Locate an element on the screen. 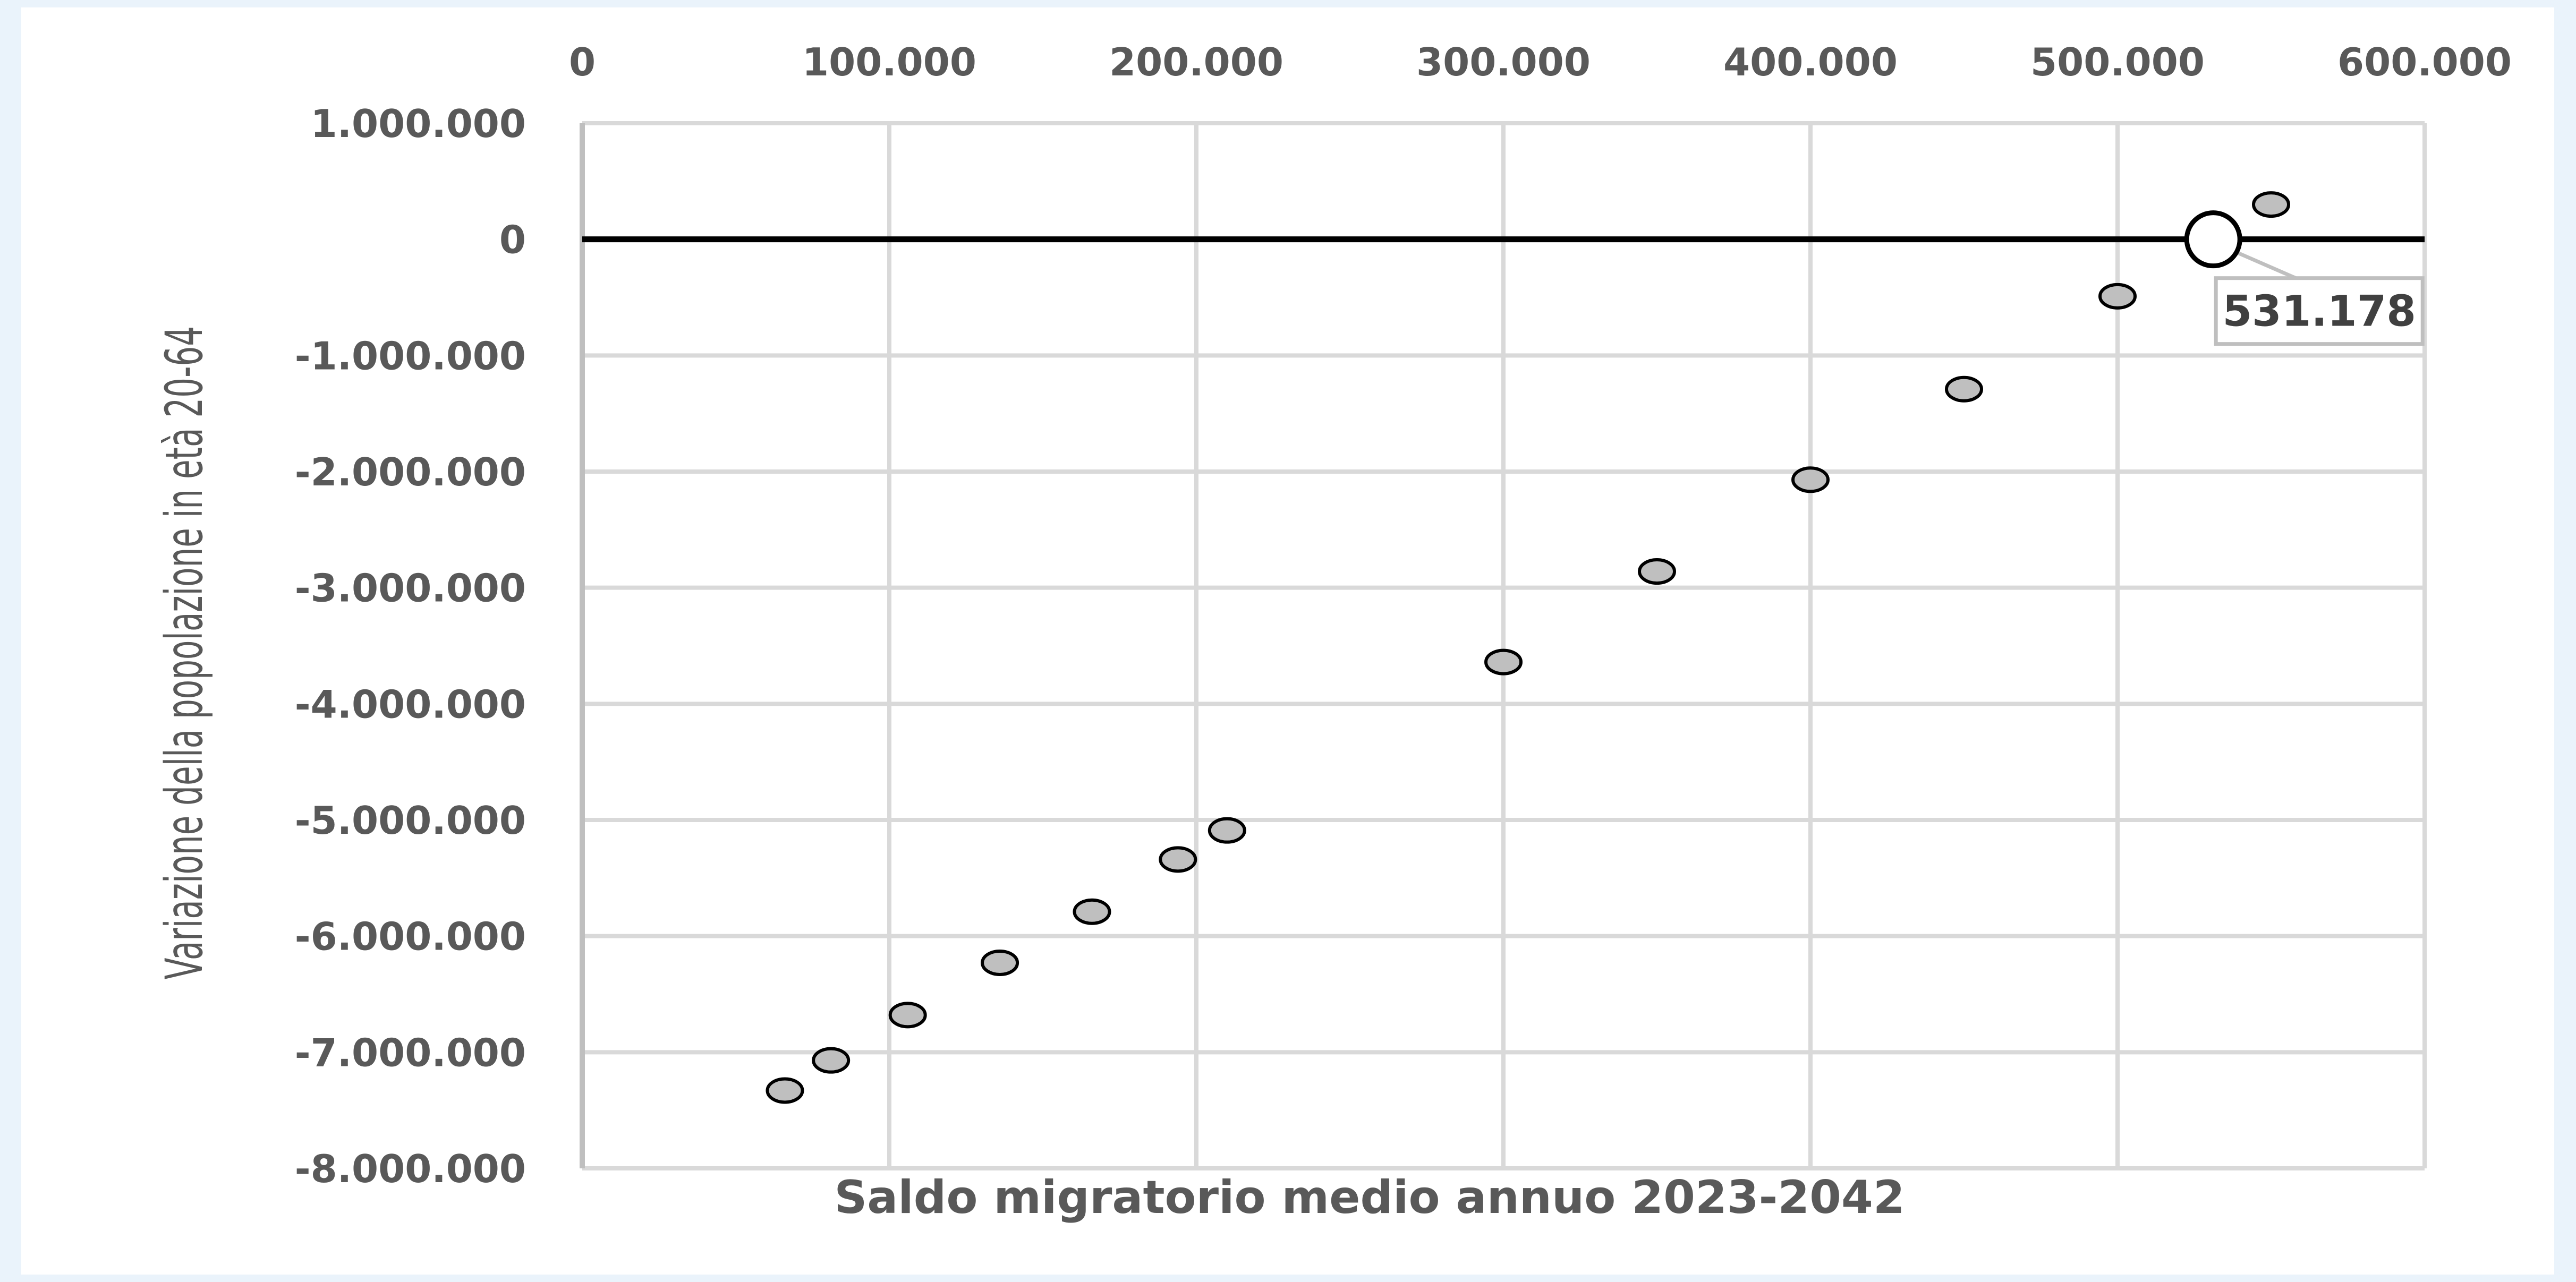 This screenshot has height=1282, width=2576. y-tick-label: -4.000.000 is located at coordinates (410, 704).